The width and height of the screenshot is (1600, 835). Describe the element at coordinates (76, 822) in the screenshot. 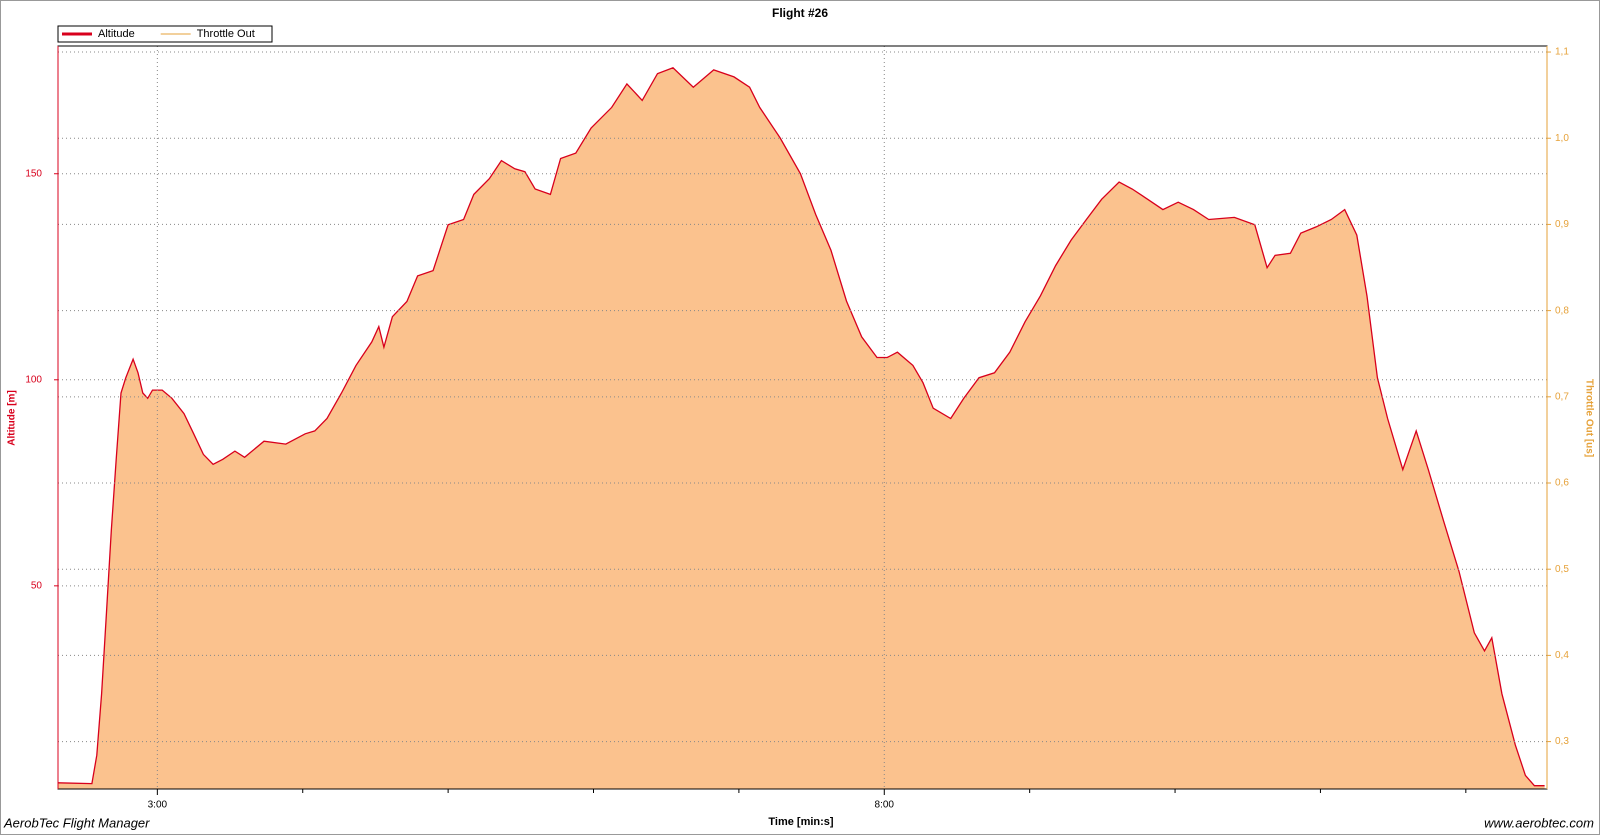

I see `footer-left: AerobTec Flight Manager` at that location.